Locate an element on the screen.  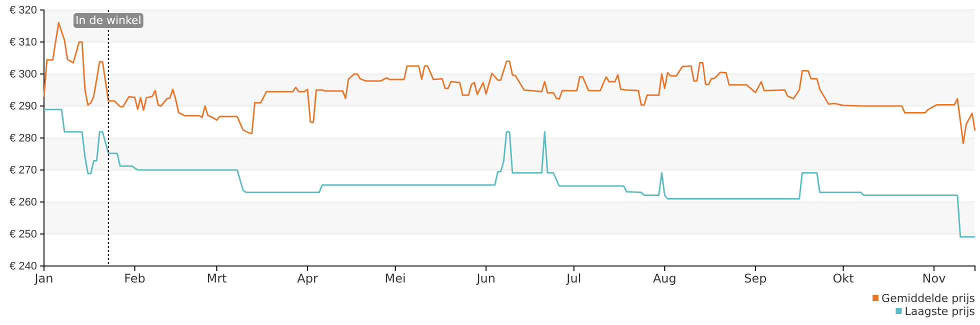
x-tick-label: Jul is located at coordinates (574, 279).